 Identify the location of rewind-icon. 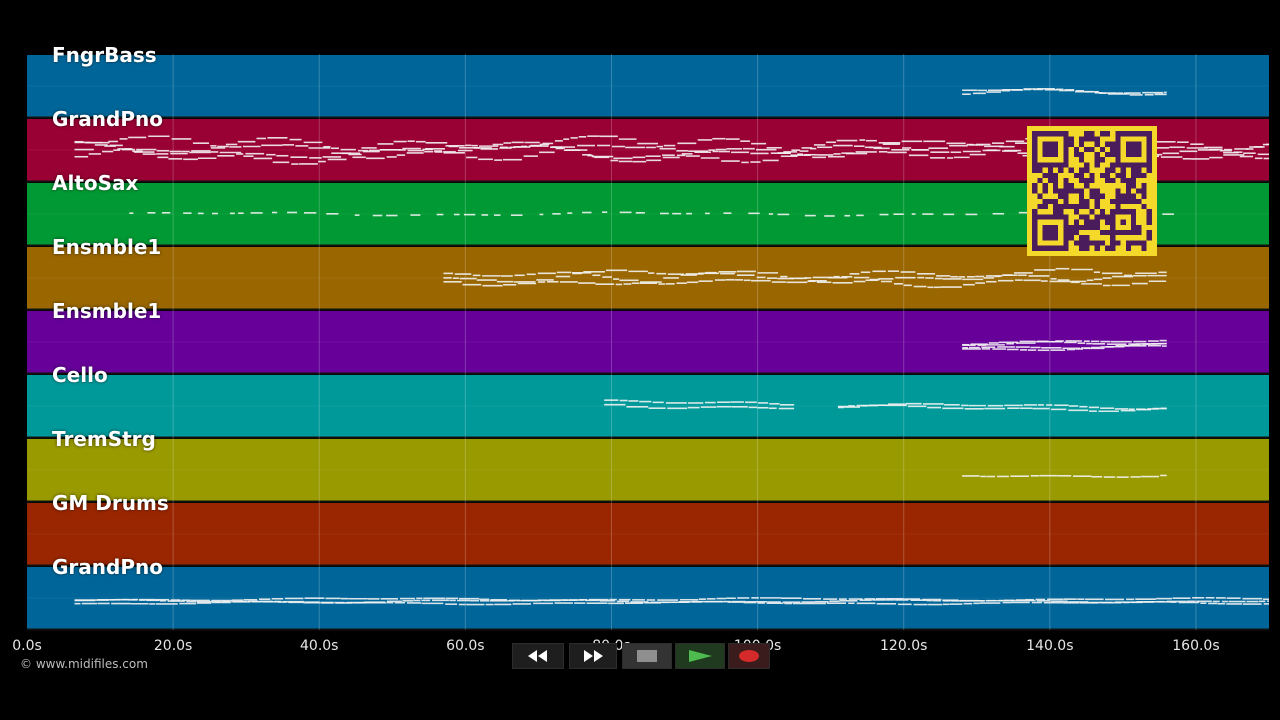
(537, 656).